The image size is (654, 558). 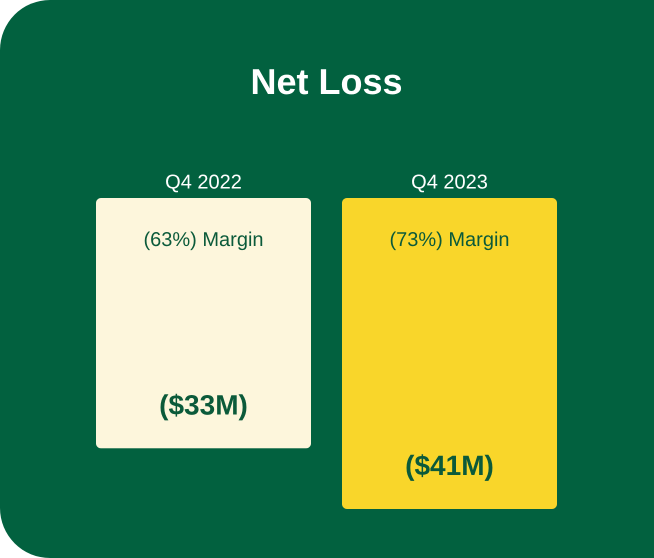 What do you see at coordinates (203, 240) in the screenshot?
I see `annotation: (63%) Margin` at bounding box center [203, 240].